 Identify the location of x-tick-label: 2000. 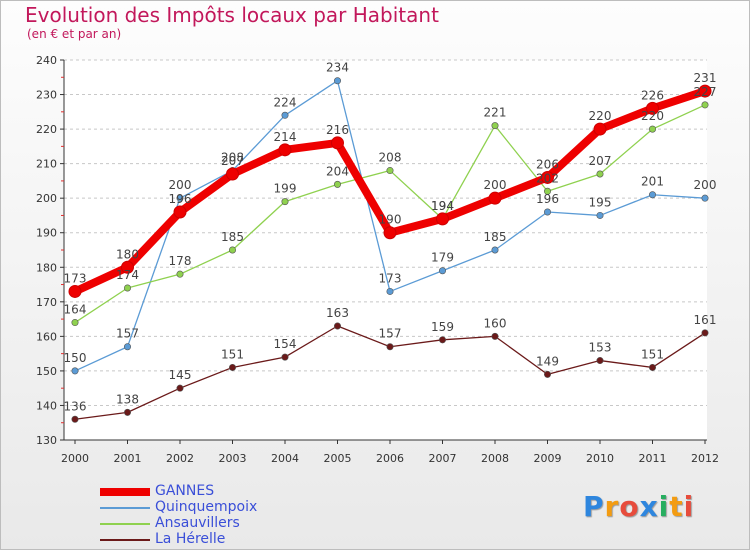
(75, 458).